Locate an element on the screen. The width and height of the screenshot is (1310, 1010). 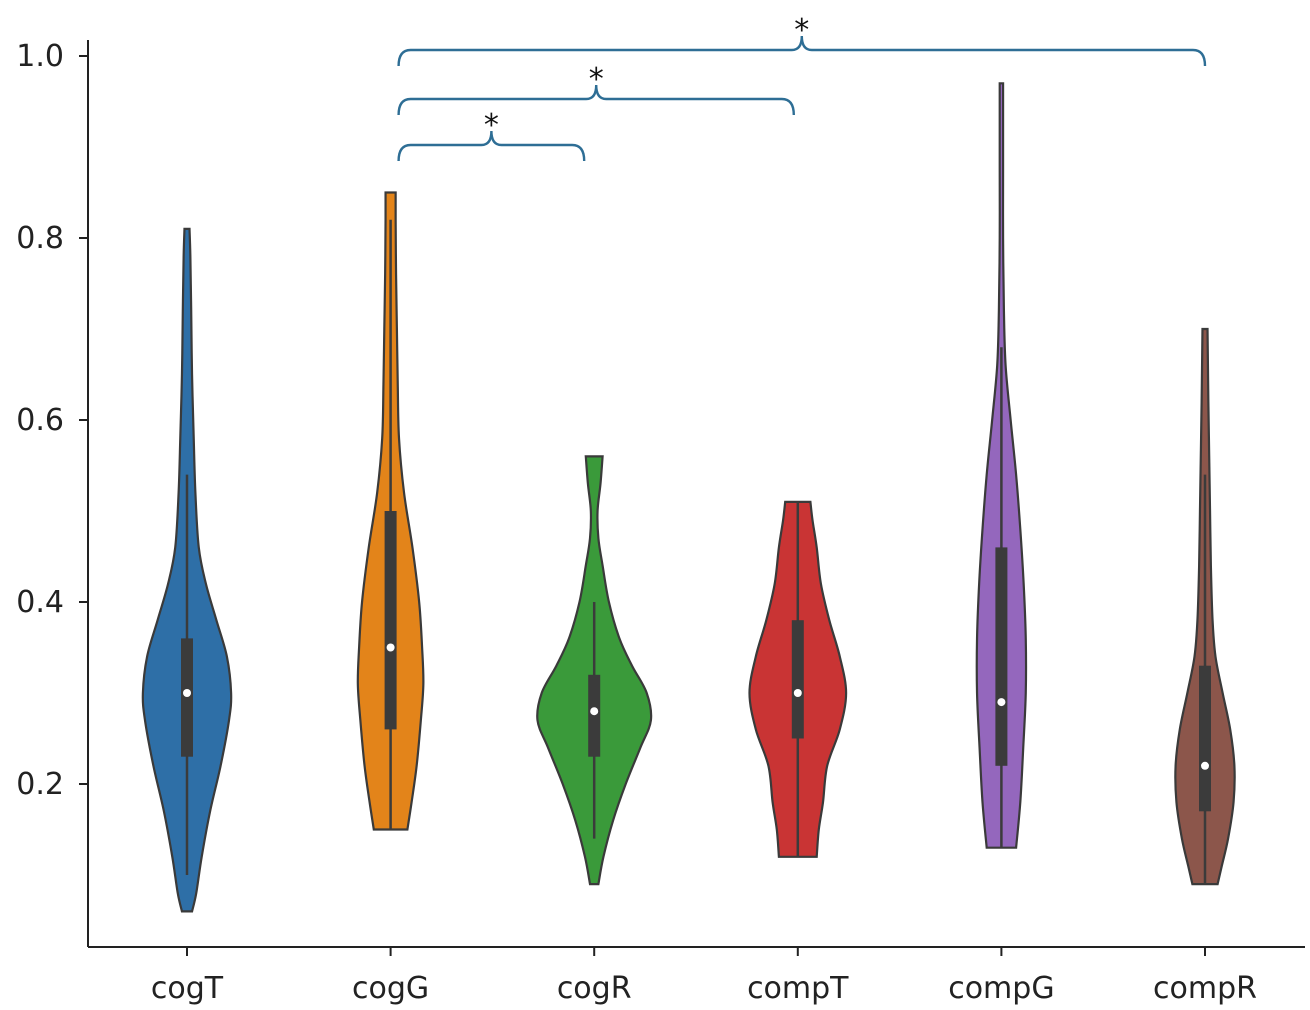
x-tick-label: cogR is located at coordinates (594, 988).